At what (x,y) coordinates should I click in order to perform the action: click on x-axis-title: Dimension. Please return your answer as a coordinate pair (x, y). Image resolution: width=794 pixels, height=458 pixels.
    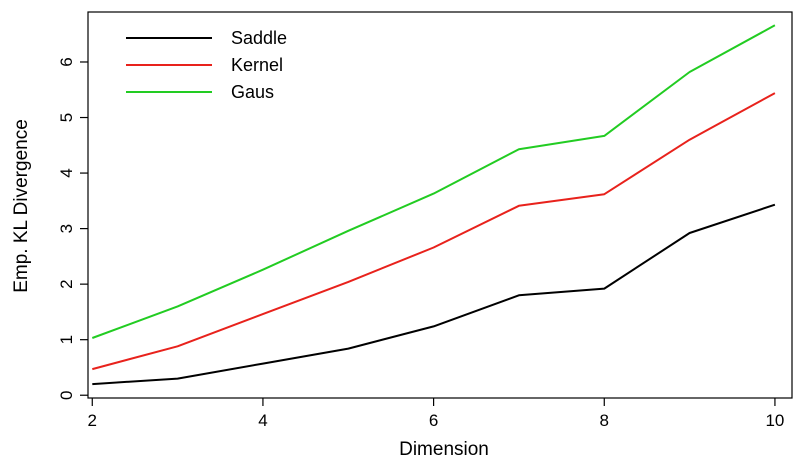
    Looking at the image, I should click on (444, 448).